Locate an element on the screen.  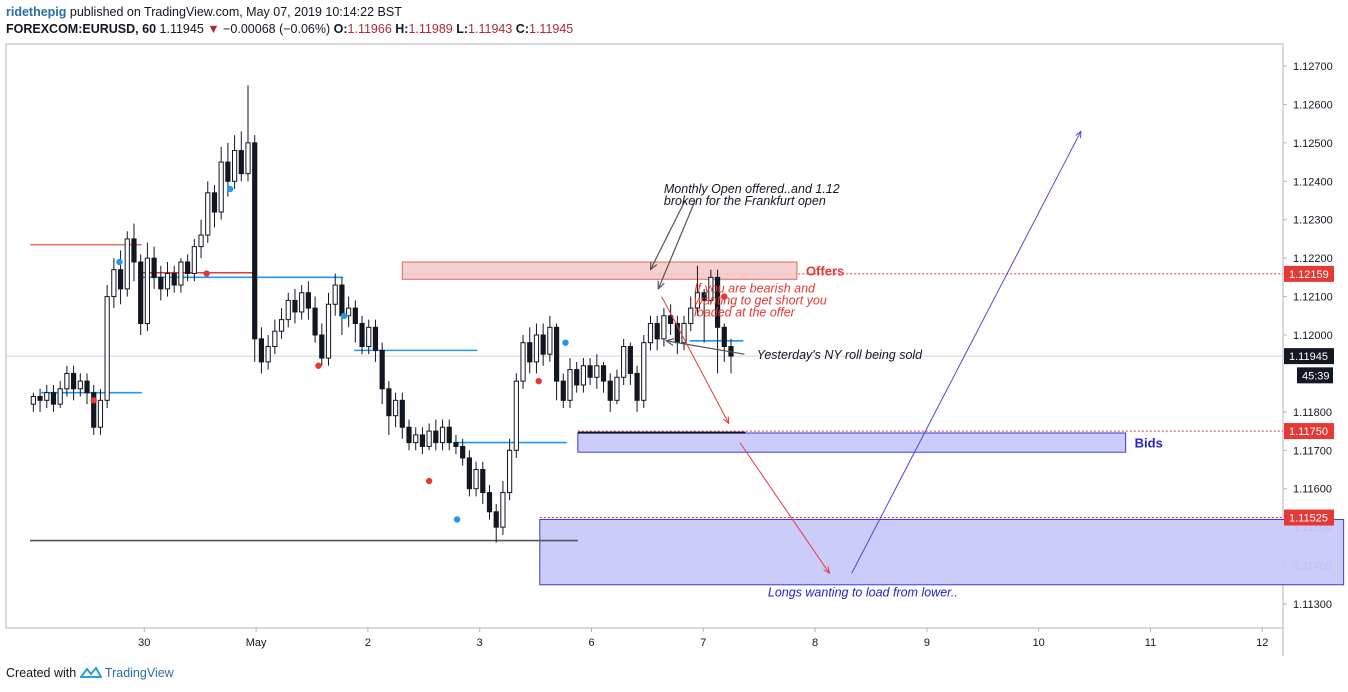
x-tick-label: 7 is located at coordinates (703, 643).